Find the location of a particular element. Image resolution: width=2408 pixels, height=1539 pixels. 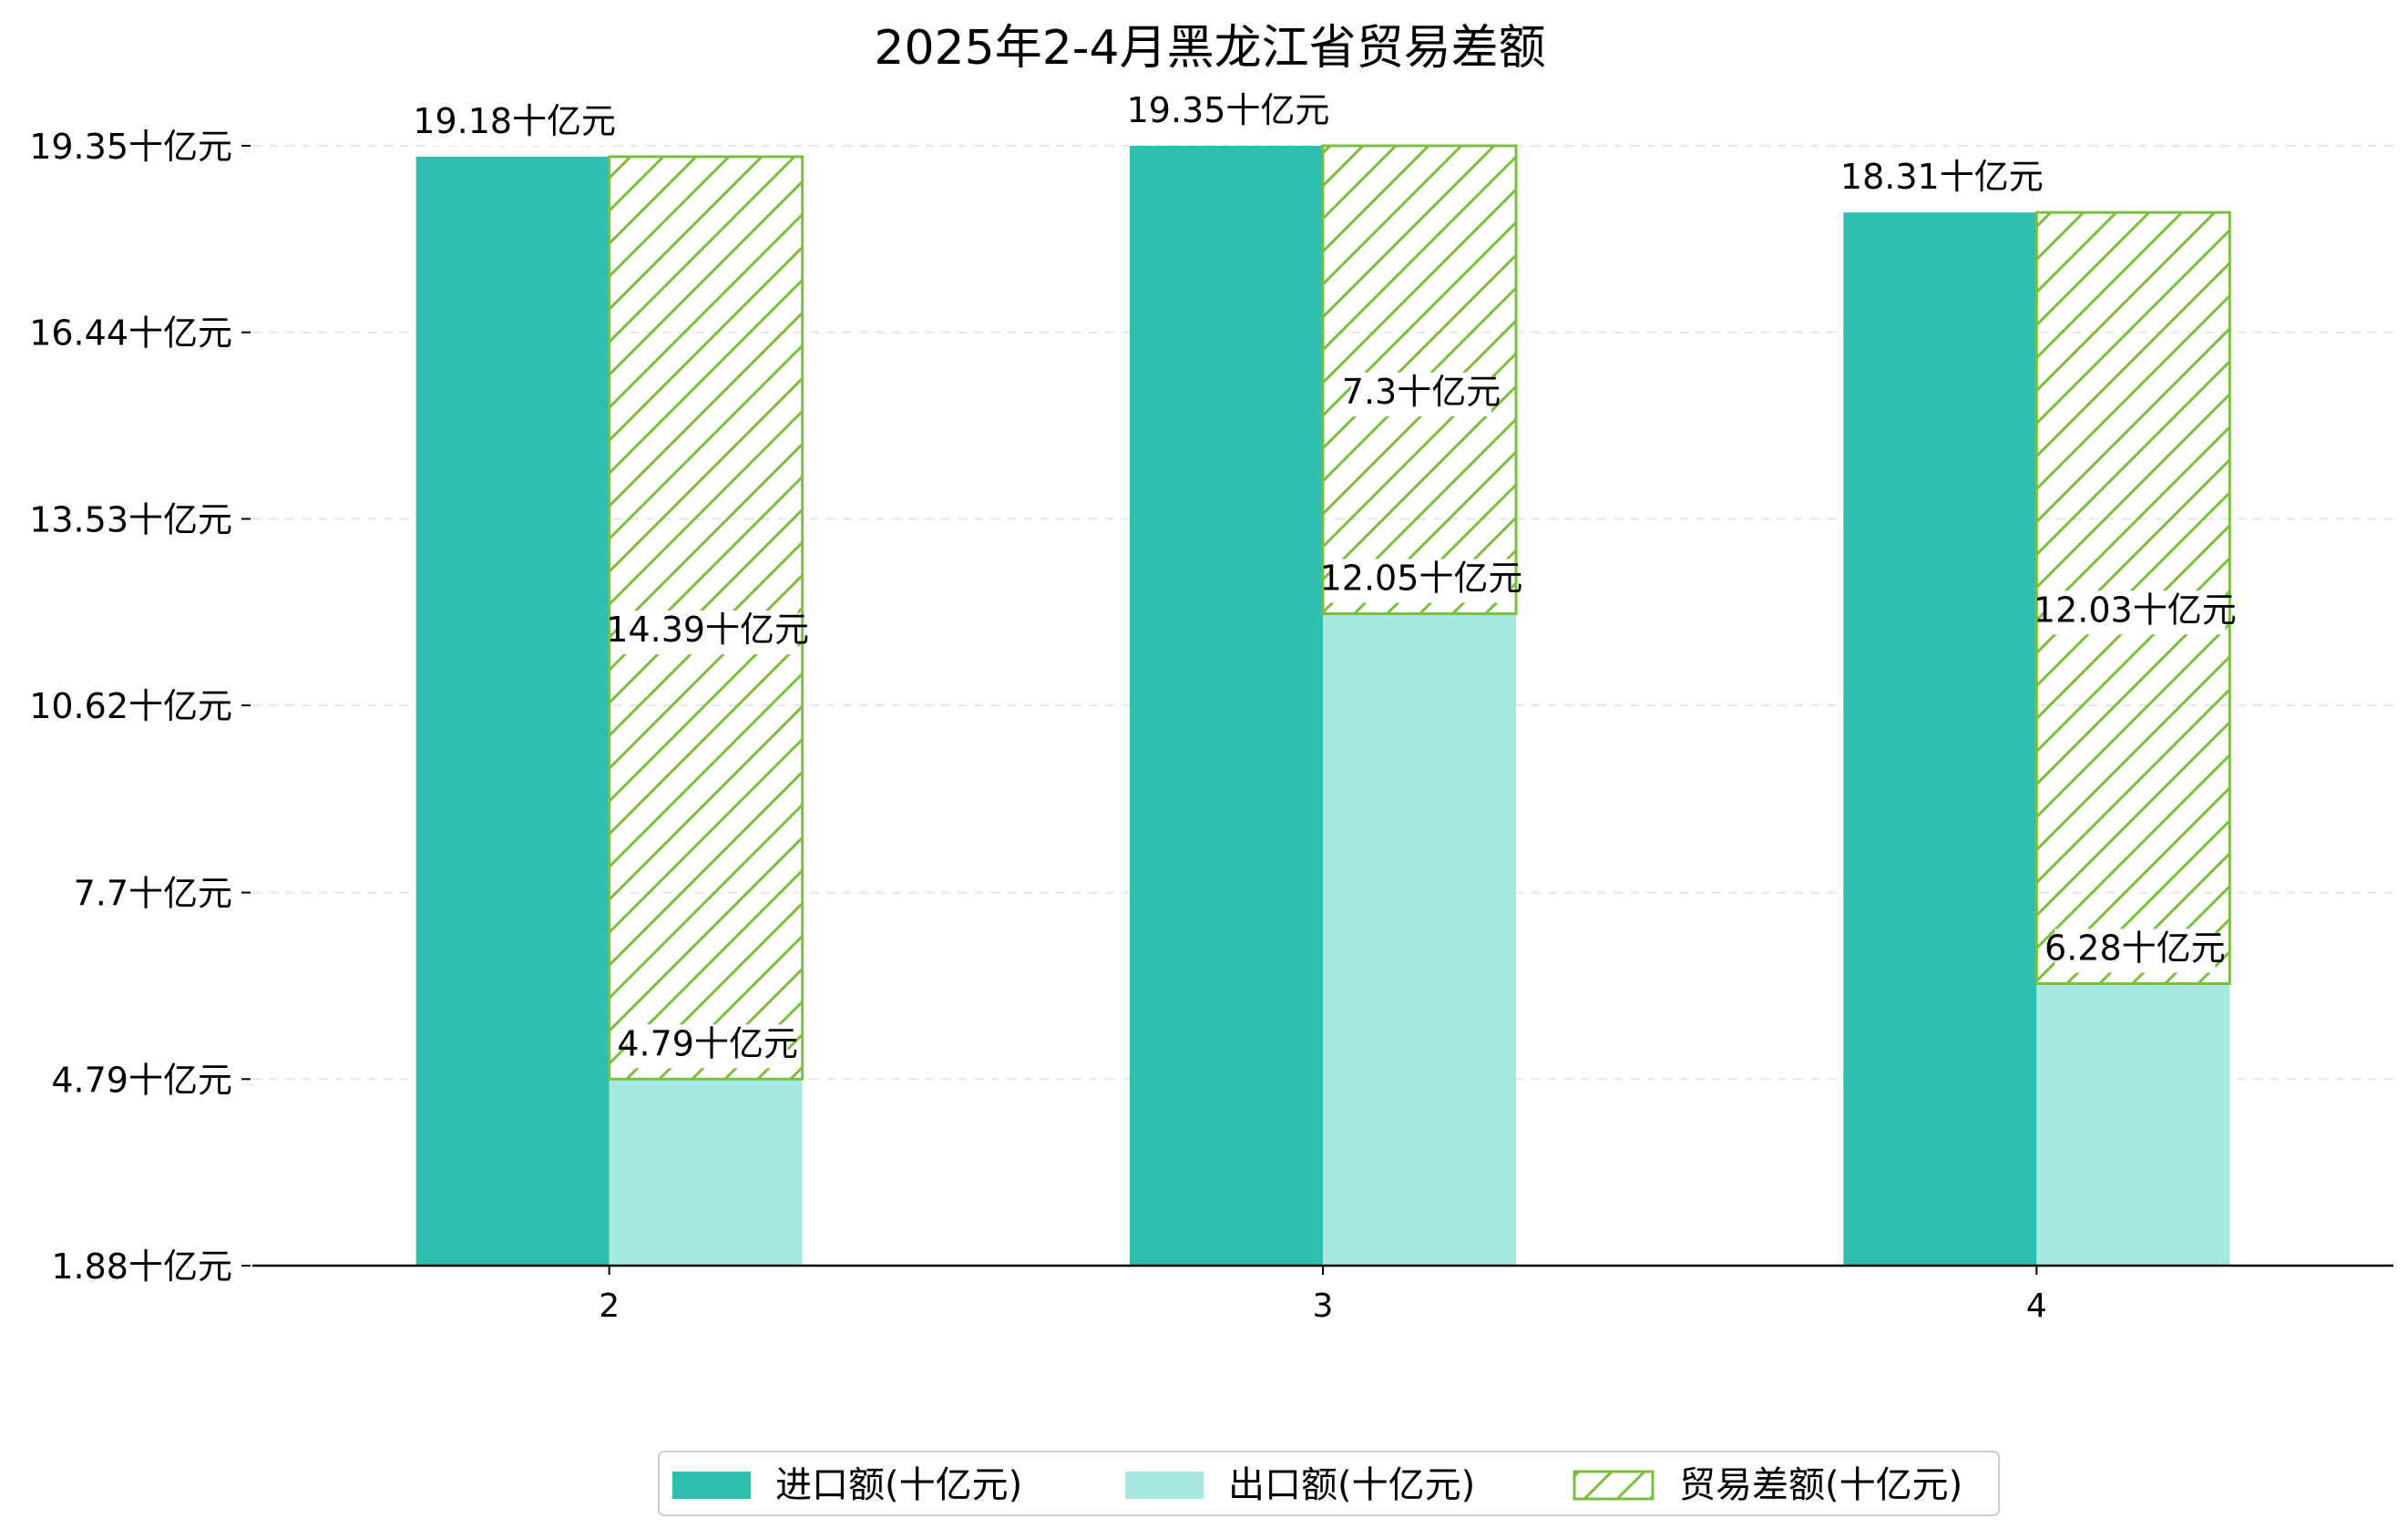

x-tick-label: 4 is located at coordinates (2037, 1306).